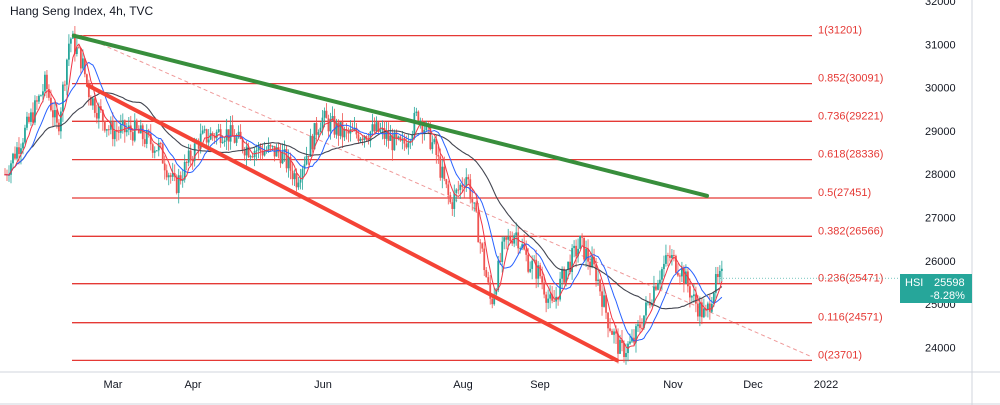 The width and height of the screenshot is (1000, 405). Describe the element at coordinates (840, 31) in the screenshot. I see `fib-level-label: 1(31201)` at that location.